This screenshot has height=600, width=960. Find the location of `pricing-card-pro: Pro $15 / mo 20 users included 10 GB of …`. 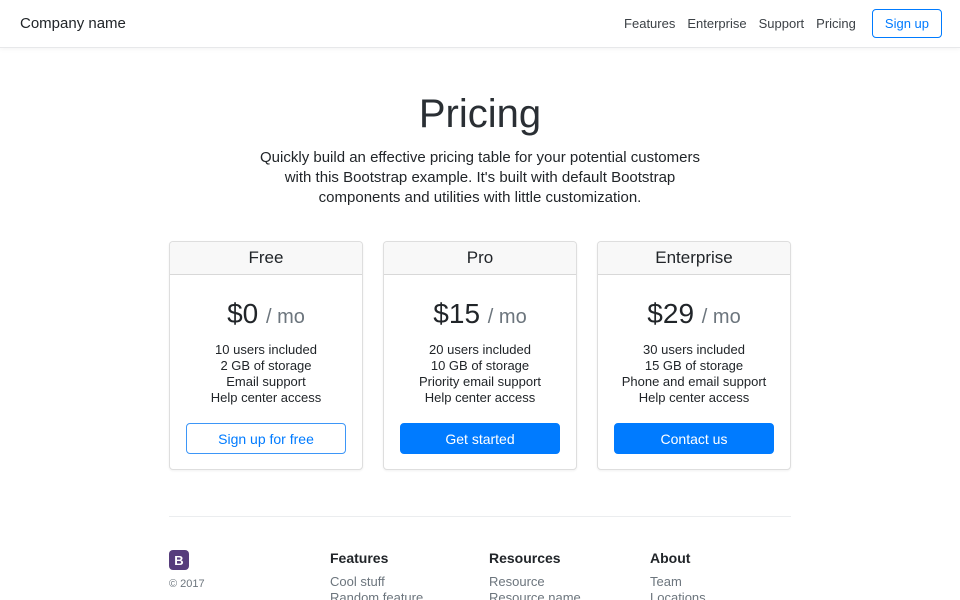

pricing-card-pro: Pro $15 / mo 20 users included 10 GB of … is located at coordinates (480, 355).